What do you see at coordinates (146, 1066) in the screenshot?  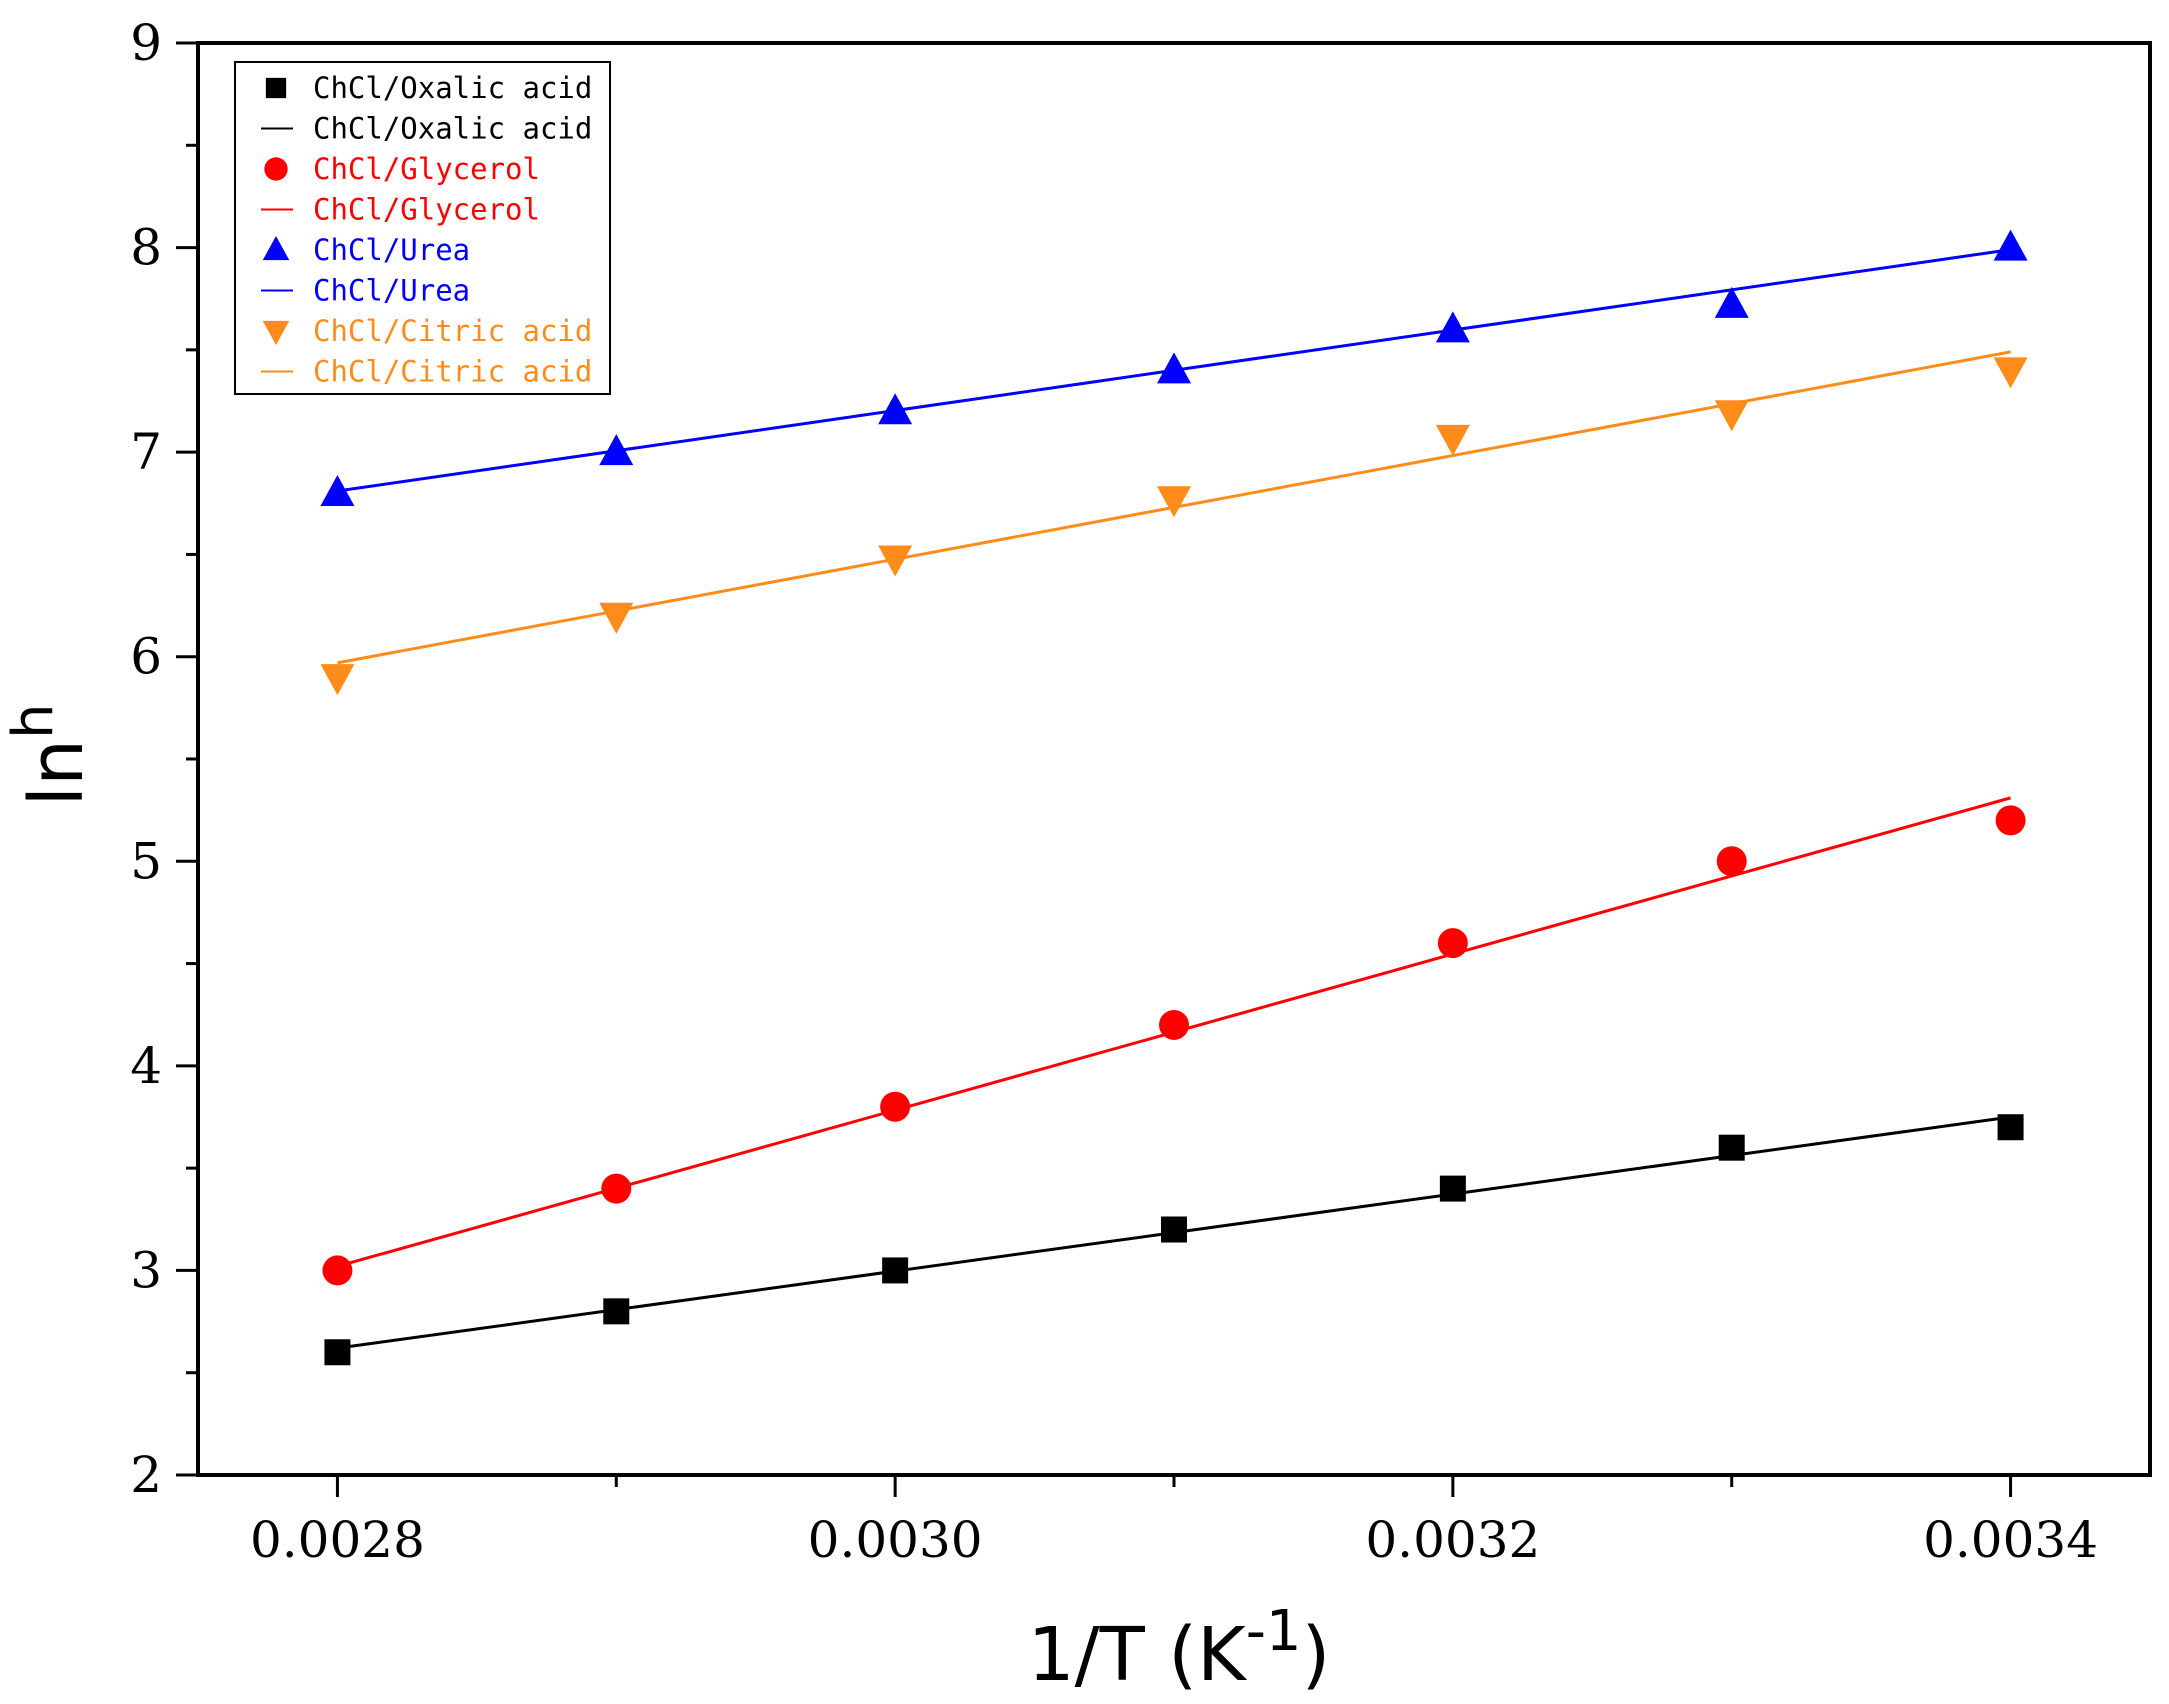 I see `y-tick-label: 4` at bounding box center [146, 1066].